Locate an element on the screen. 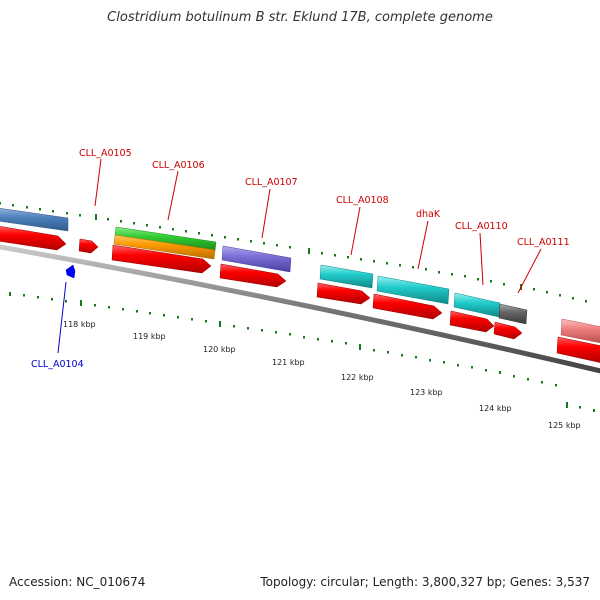  tick-label: 121 kbp is located at coordinates (288, 362).